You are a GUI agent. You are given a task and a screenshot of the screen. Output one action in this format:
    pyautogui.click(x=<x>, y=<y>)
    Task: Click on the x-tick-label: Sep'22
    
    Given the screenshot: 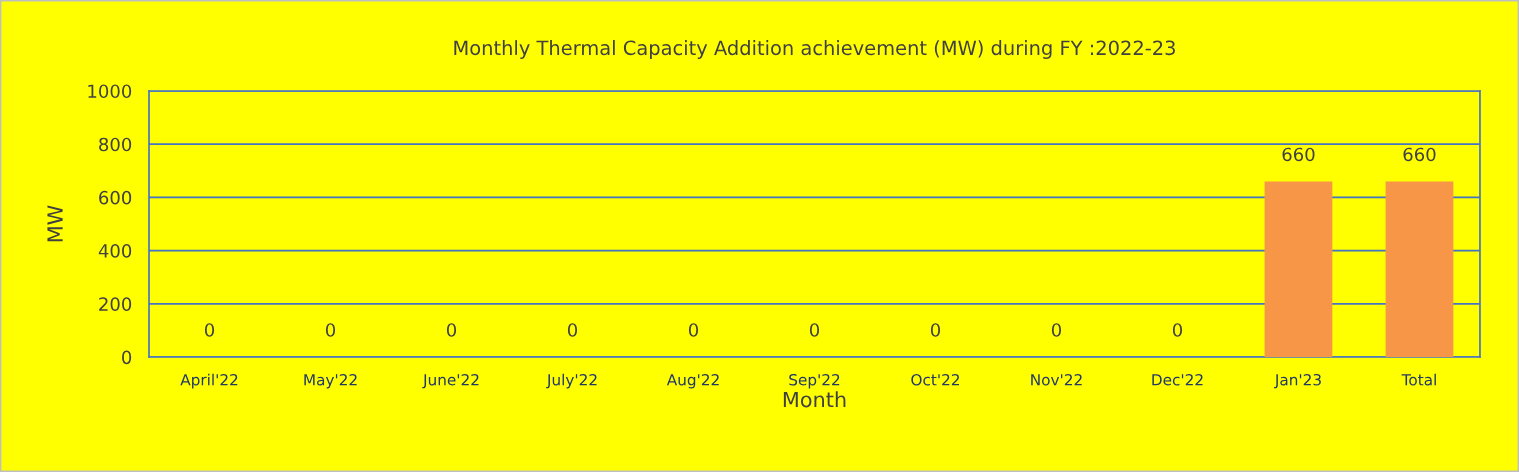 What is the action you would take?
    pyautogui.click(x=814, y=381)
    